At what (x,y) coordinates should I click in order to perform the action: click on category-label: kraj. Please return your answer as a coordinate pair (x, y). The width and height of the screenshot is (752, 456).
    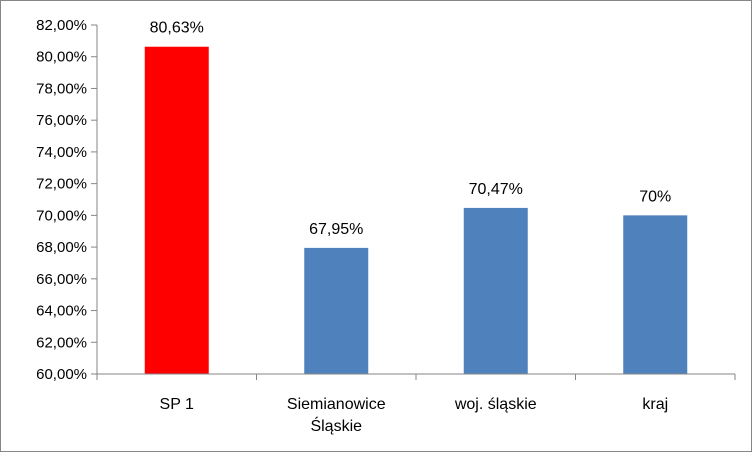
    Looking at the image, I should click on (655, 404).